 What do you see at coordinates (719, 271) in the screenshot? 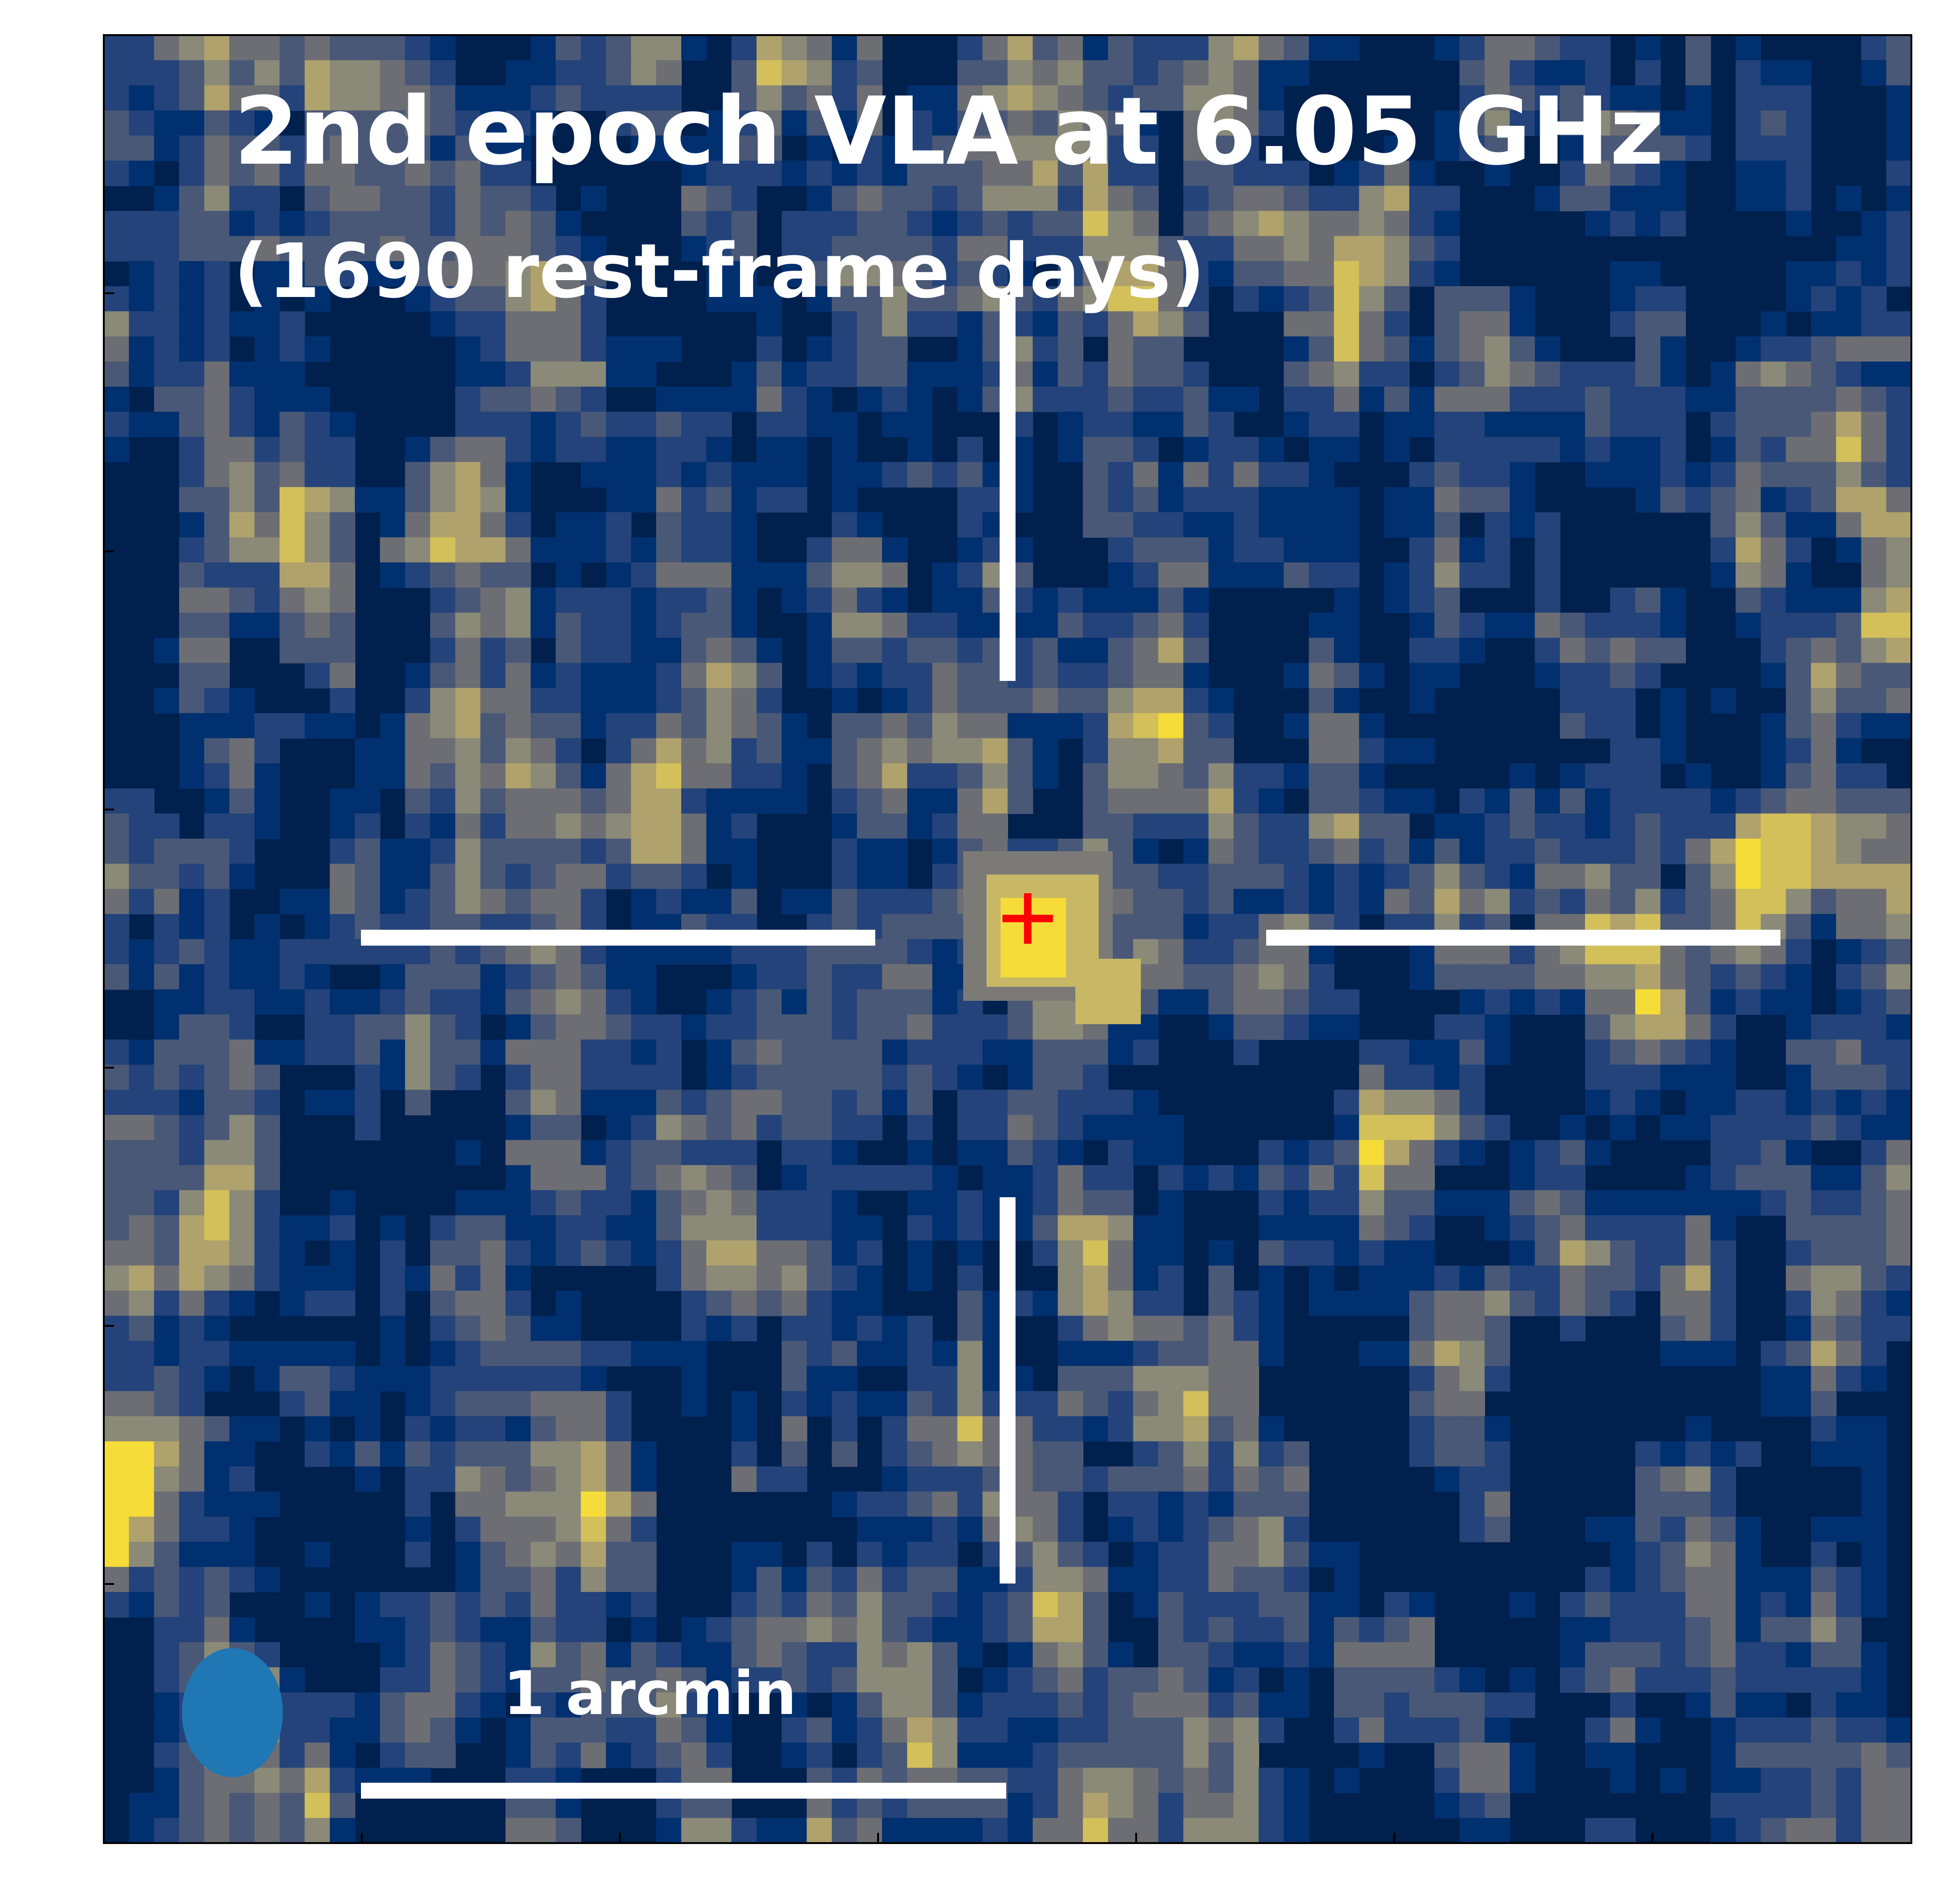
I see `figure-subtitle: (1690 rest-frame days)` at bounding box center [719, 271].